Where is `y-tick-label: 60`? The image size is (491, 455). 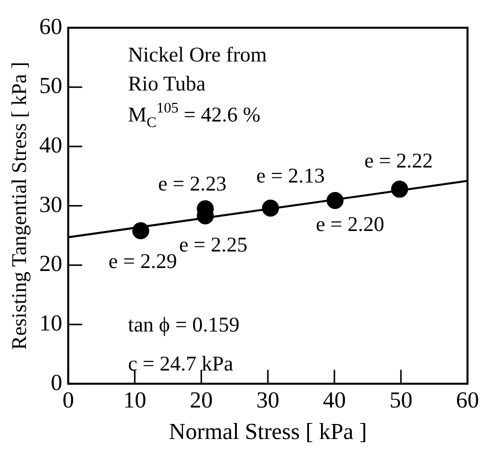
y-tick-label: 60 is located at coordinates (50, 26).